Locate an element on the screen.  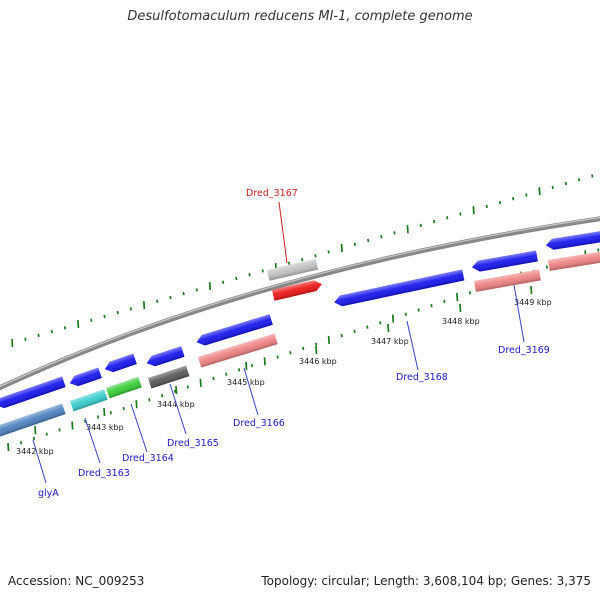
feature-dred3167-pale is located at coordinates (293, 269).